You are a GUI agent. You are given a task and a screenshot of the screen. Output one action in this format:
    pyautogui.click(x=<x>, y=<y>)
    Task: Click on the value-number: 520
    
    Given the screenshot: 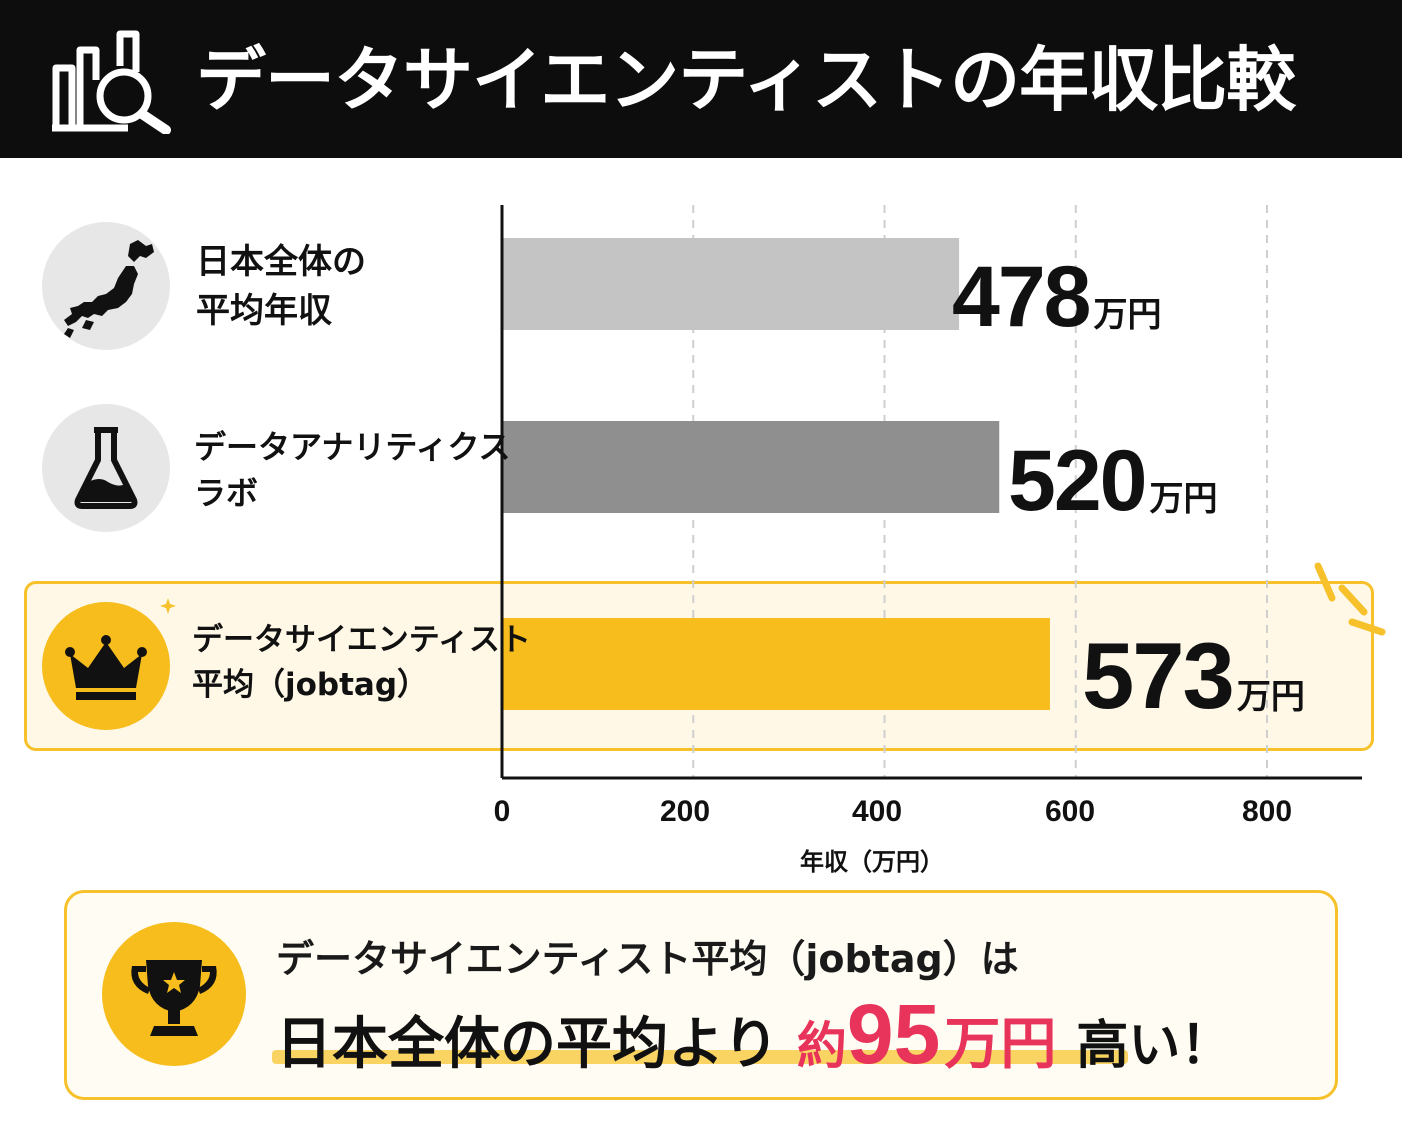 What is the action you would take?
    pyautogui.click(x=1077, y=481)
    